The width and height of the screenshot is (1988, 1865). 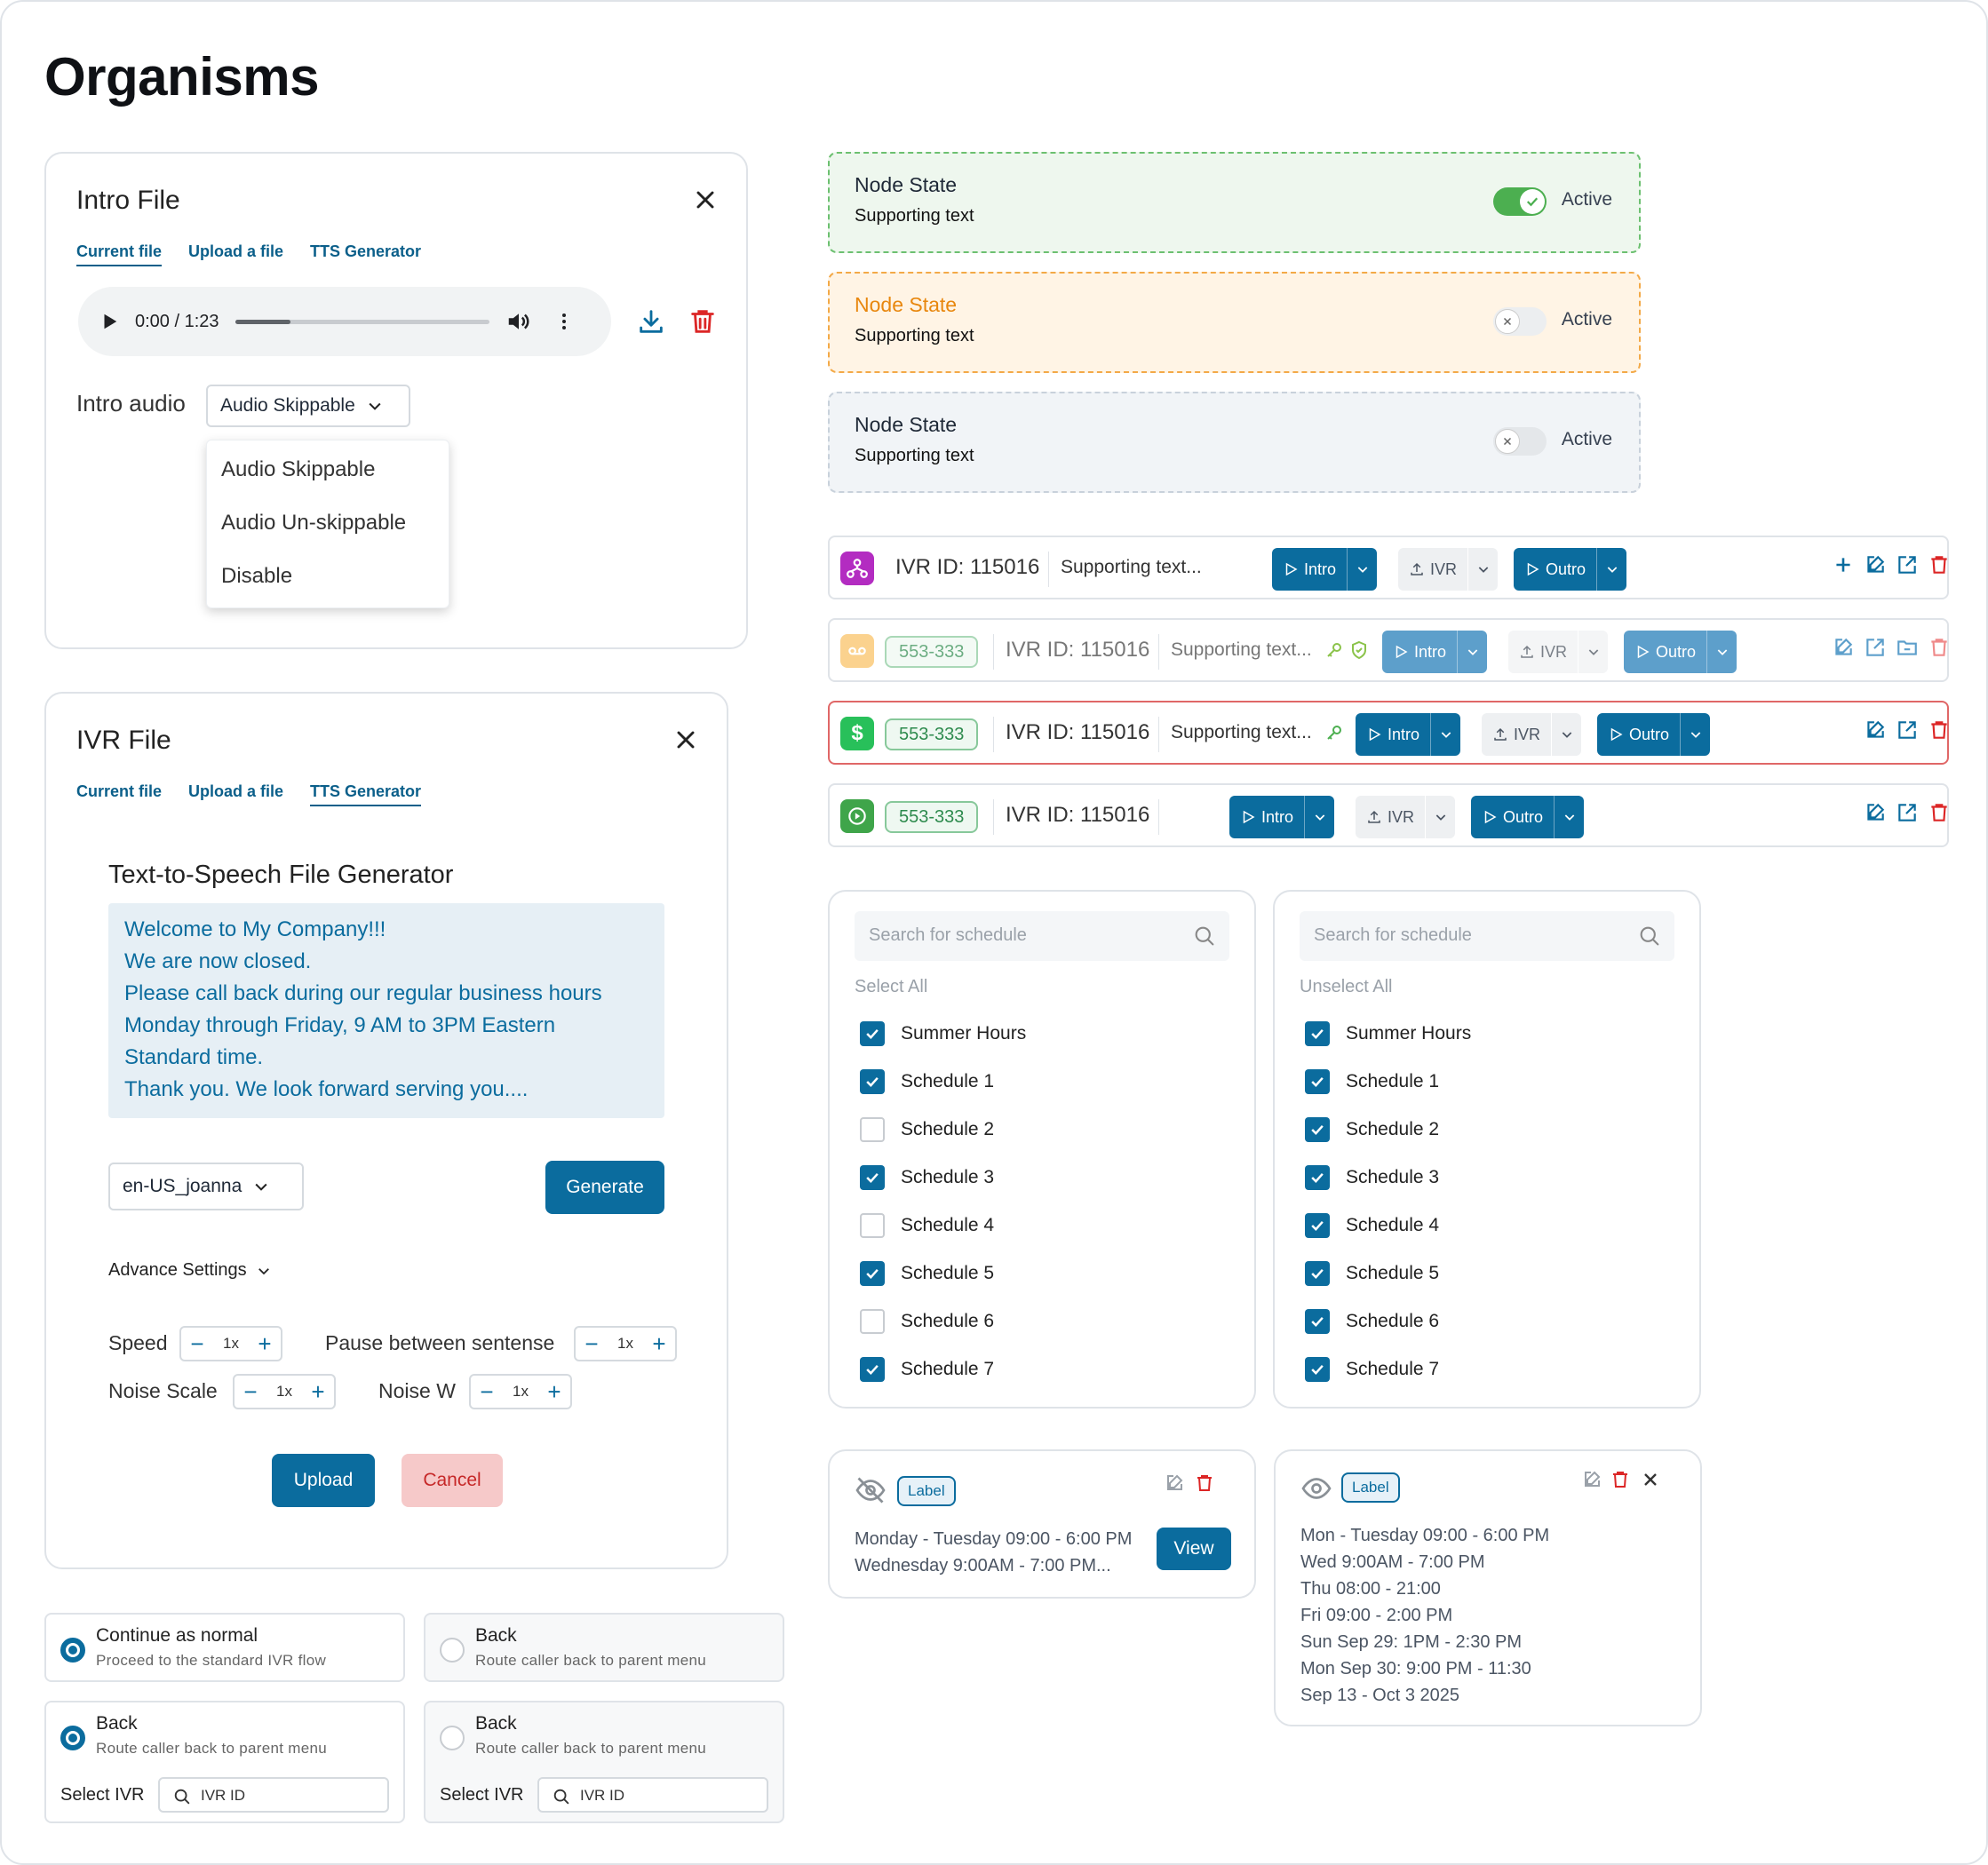 I want to click on checkbox-unchecked, so click(x=872, y=1225).